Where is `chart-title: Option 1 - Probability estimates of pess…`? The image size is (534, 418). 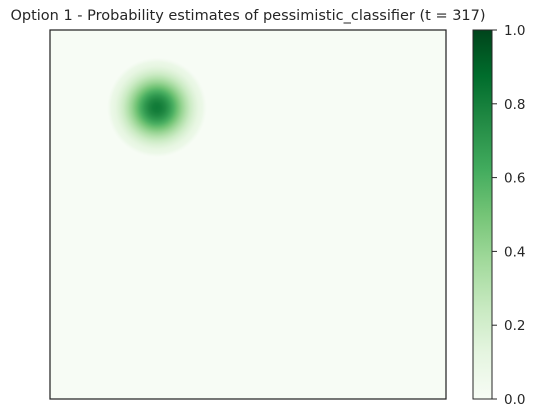
chart-title: Option 1 - Probability estimates of pess… is located at coordinates (247, 16).